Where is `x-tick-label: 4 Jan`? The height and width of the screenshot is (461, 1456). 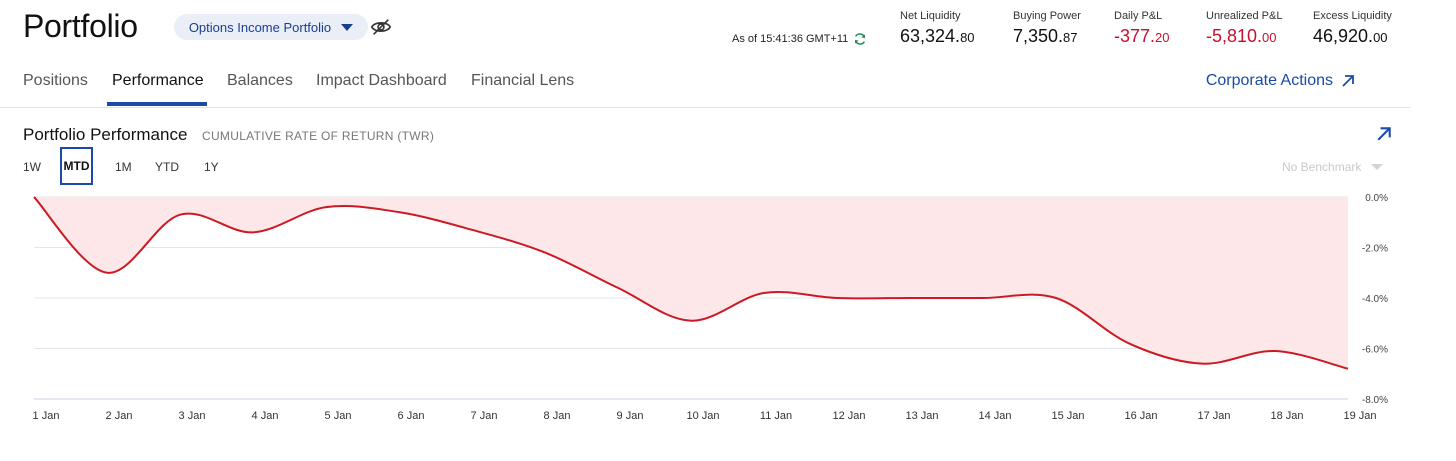 x-tick-label: 4 Jan is located at coordinates (265, 416).